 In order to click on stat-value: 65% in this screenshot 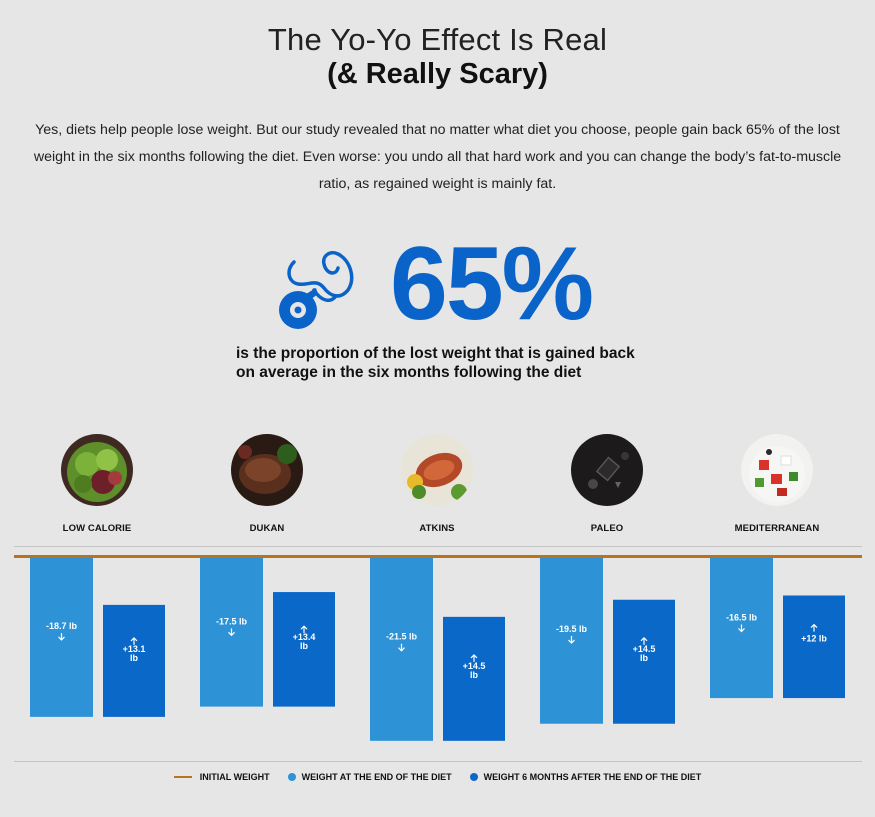, I will do `click(492, 284)`.